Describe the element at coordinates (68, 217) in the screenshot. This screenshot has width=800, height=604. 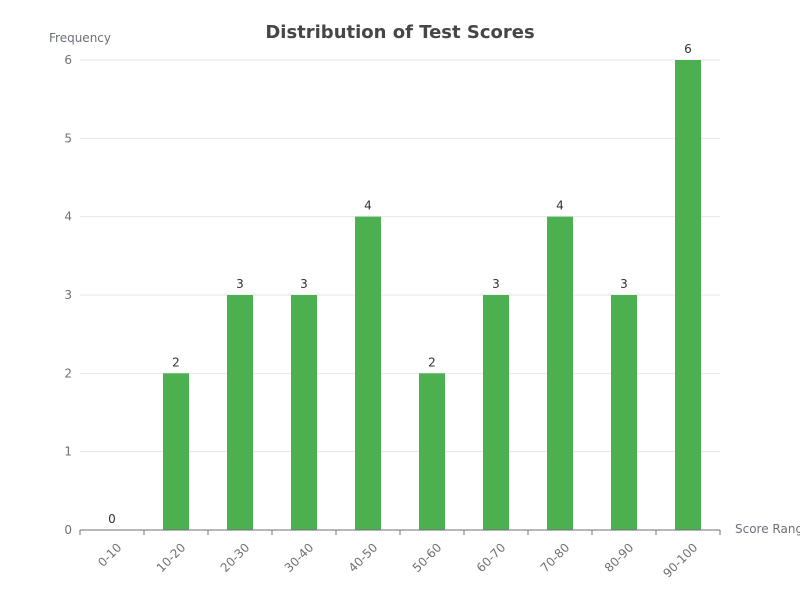
I see `y-tick-label: 4` at that location.